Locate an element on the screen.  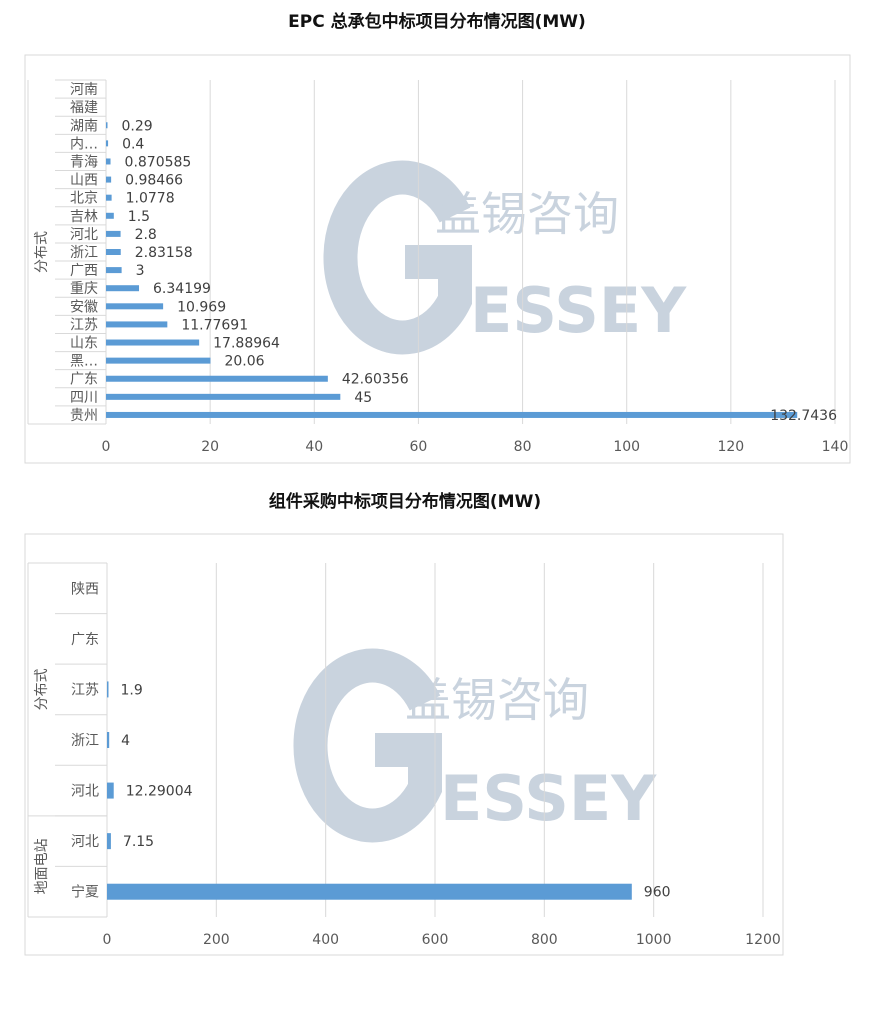
x-tick-label: 40 is located at coordinates (314, 447).